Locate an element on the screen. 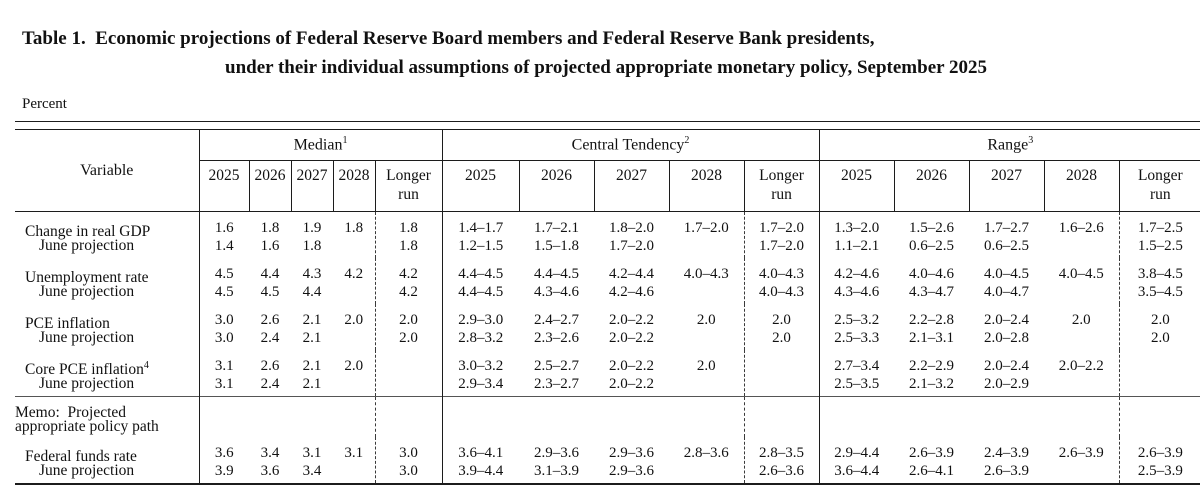 The height and width of the screenshot is (485, 1200). row-core-pce-inflation-label-footnote: 4 is located at coordinates (146, 365).